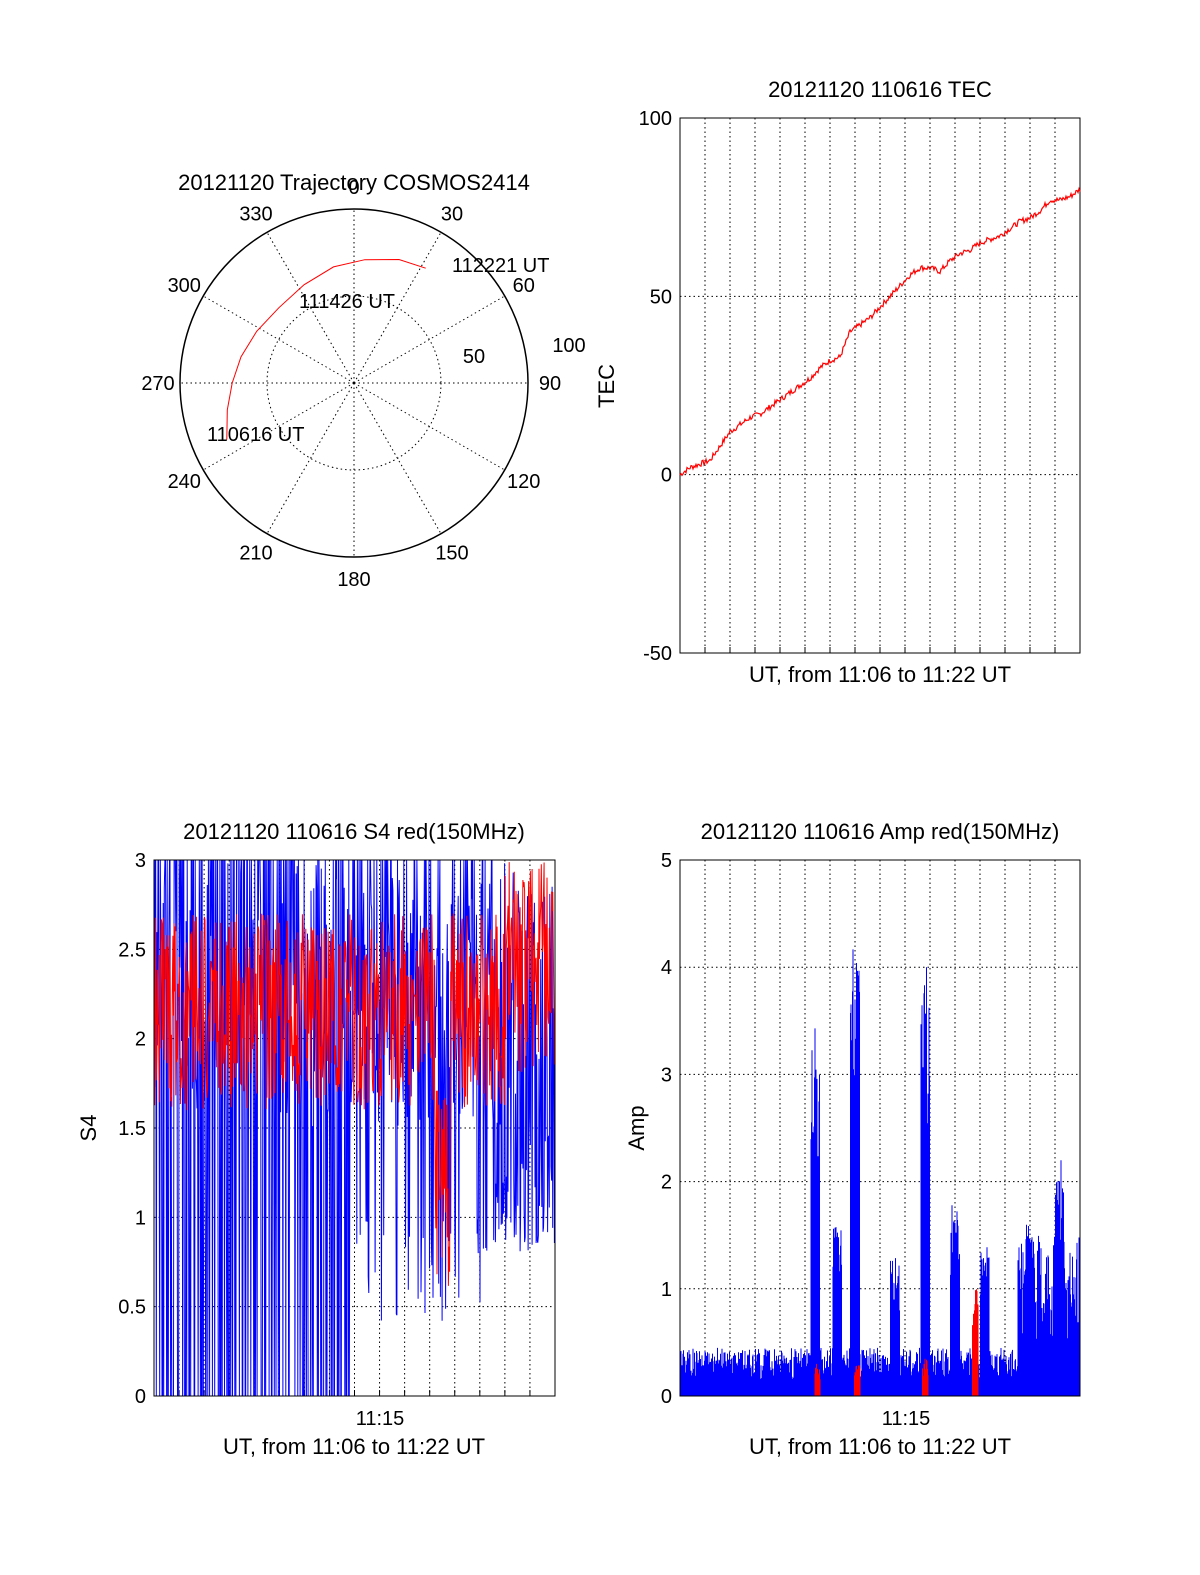 The image size is (1200, 1575). Describe the element at coordinates (184, 482) in the screenshot. I see `polar-azimuth-label-240: 240` at that location.